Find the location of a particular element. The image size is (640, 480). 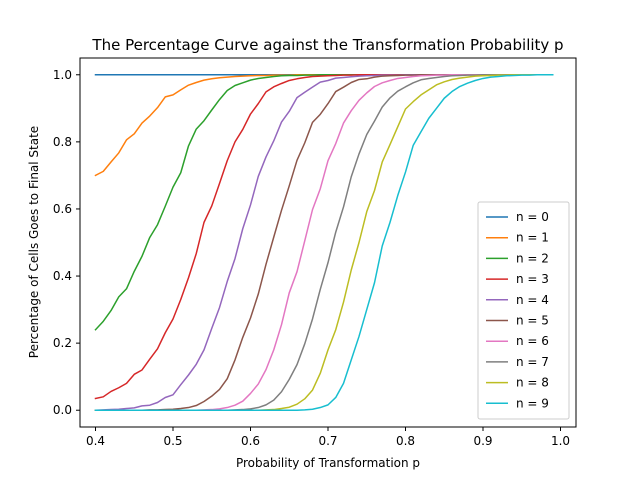

y-tick-label: 0.6 is located at coordinates (62, 209).